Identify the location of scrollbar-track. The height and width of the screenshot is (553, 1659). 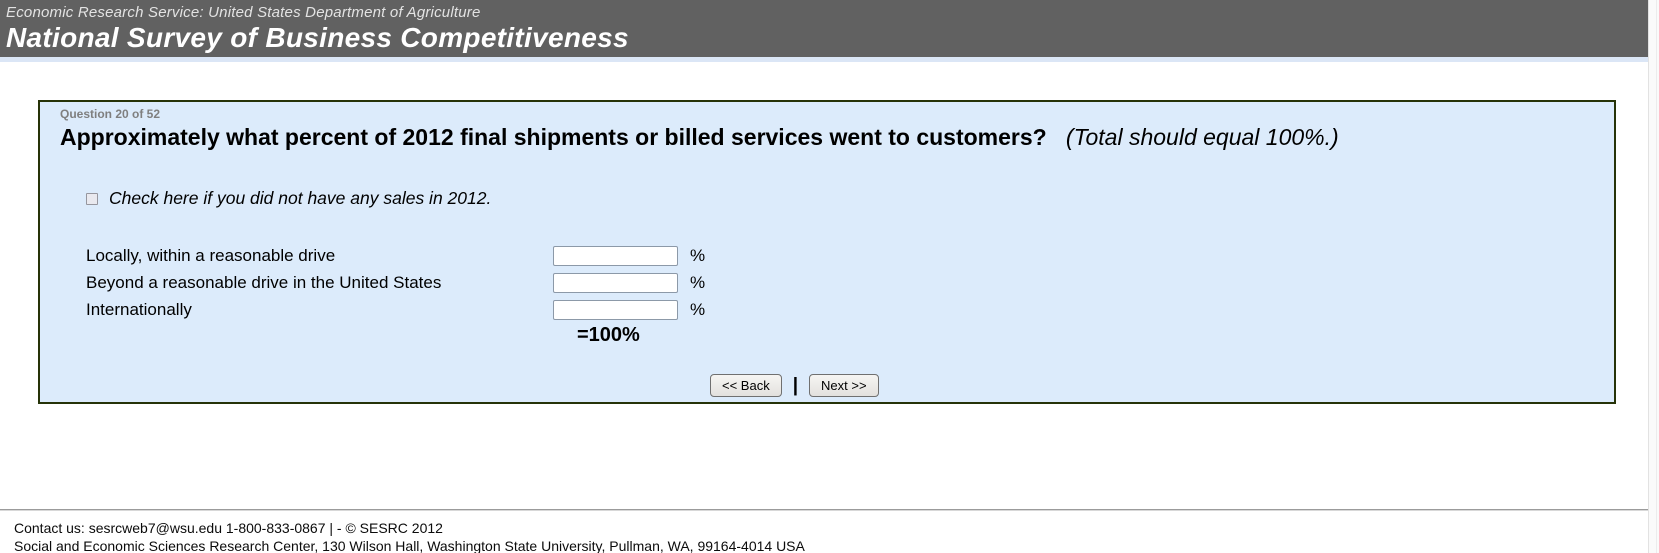
(1653, 276).